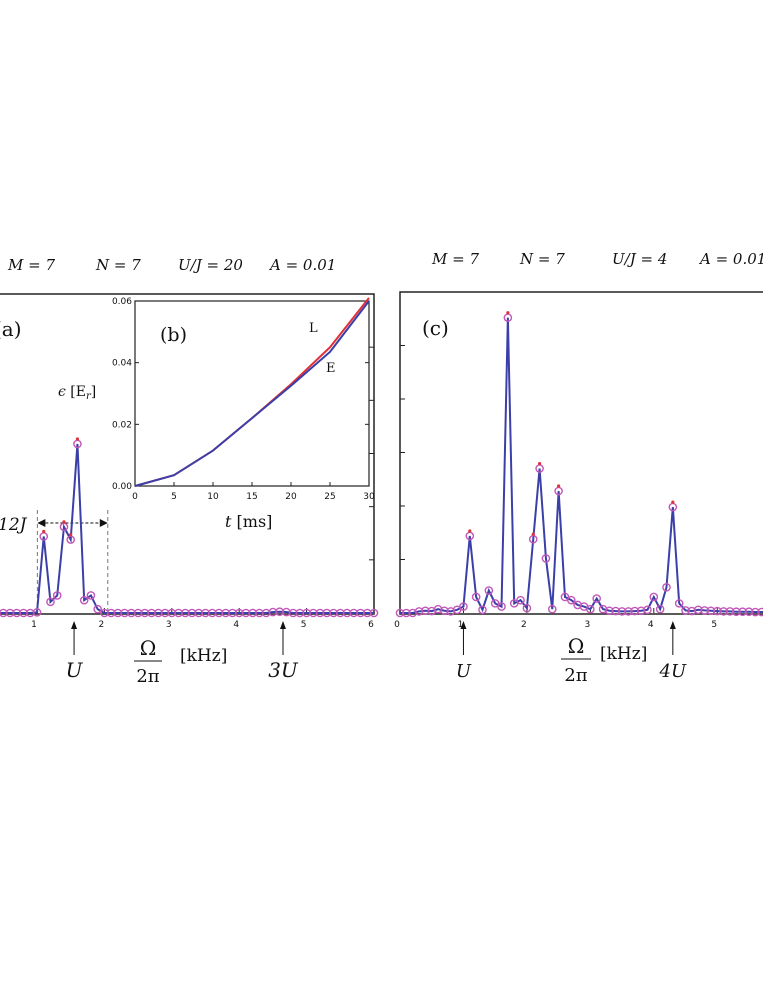 The height and width of the screenshot is (987, 763). I want to click on a-xtick-label: 6, so click(371, 625).